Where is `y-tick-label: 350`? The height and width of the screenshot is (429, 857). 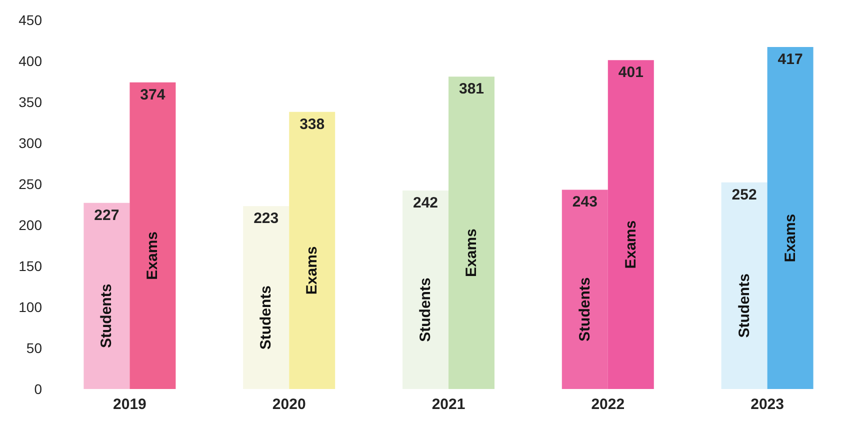
y-tick-label: 350 is located at coordinates (30, 102).